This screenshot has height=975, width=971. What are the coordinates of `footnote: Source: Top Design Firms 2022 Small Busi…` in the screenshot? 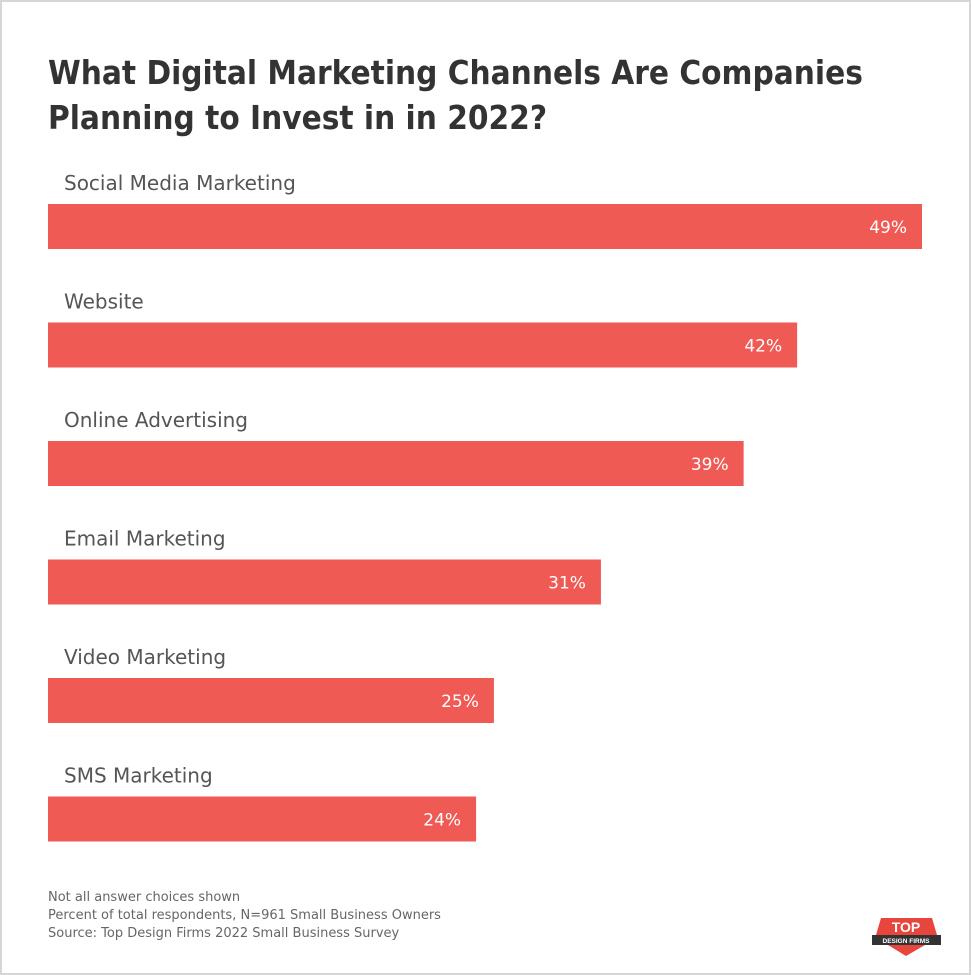 It's located at (224, 933).